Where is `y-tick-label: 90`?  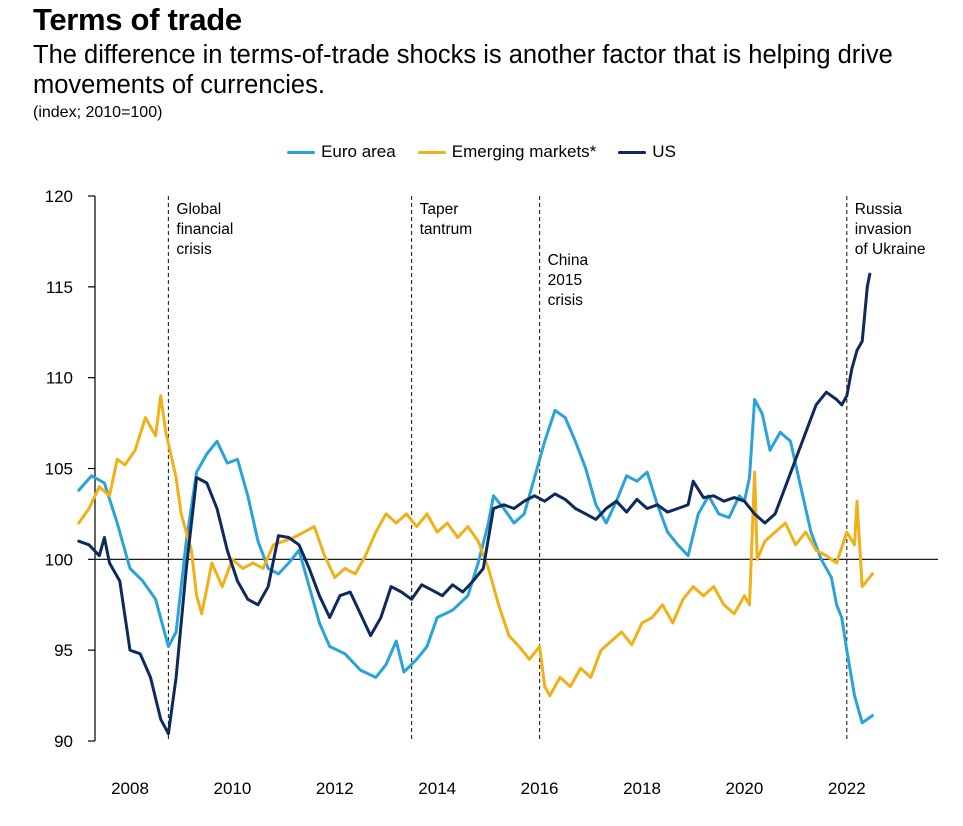 y-tick-label: 90 is located at coordinates (63, 741).